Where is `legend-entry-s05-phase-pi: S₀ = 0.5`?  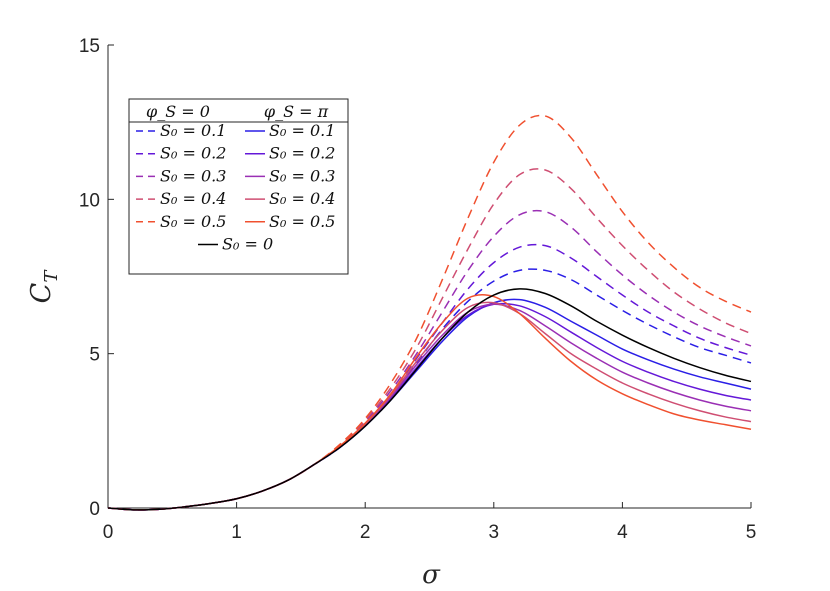
legend-entry-s05-phase-pi: S₀ = 0.5 is located at coordinates (290, 221).